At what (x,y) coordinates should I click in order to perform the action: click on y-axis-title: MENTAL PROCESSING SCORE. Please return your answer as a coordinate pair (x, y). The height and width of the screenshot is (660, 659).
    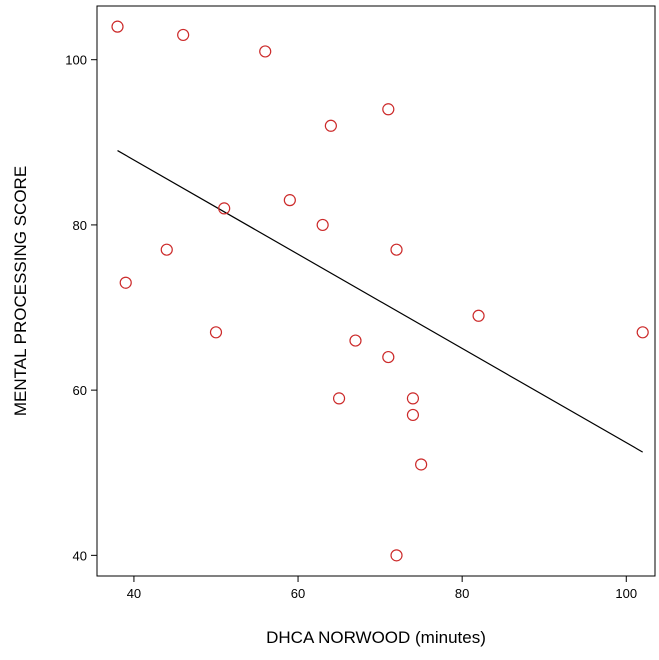
    Looking at the image, I should click on (20, 291).